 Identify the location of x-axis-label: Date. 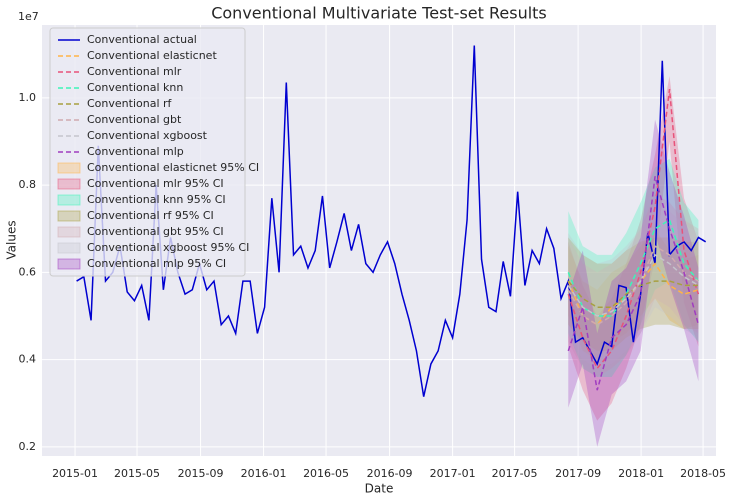
(379, 489).